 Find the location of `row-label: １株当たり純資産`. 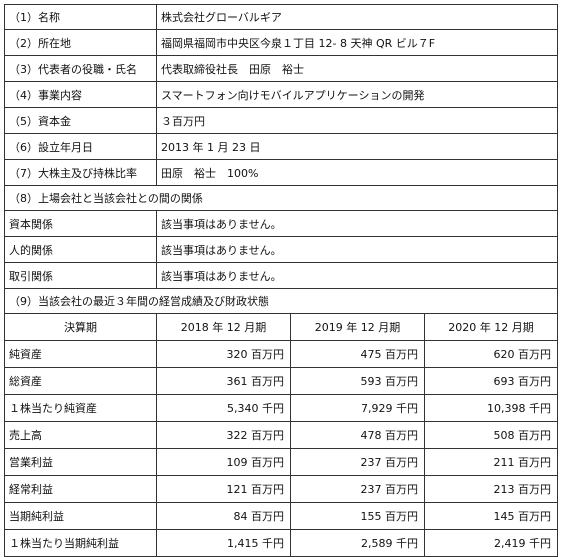

row-label: １株当たり純資産 is located at coordinates (80, 408).